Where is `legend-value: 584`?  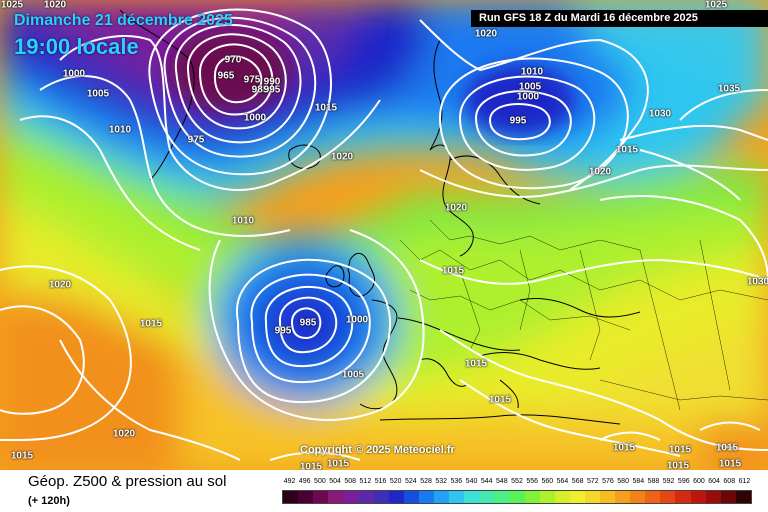 legend-value: 584 is located at coordinates (638, 481).